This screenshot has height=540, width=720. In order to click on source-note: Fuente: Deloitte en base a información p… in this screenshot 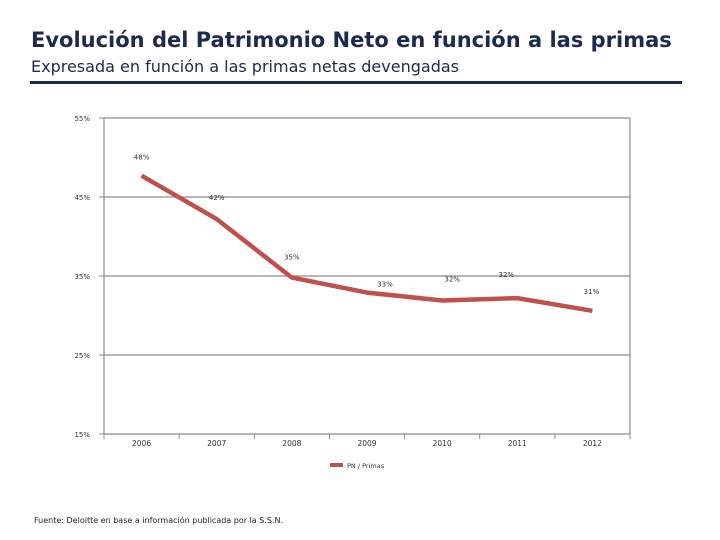, I will do `click(158, 520)`.